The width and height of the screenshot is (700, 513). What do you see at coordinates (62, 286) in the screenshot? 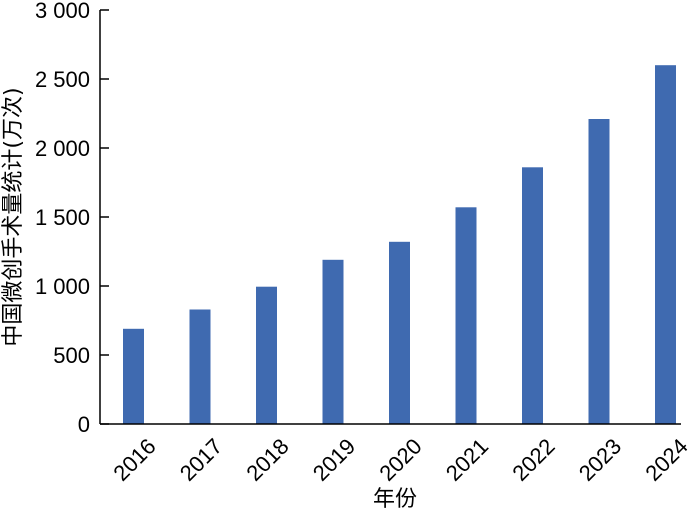
I see `y-tick-label: 1 000` at bounding box center [62, 286].